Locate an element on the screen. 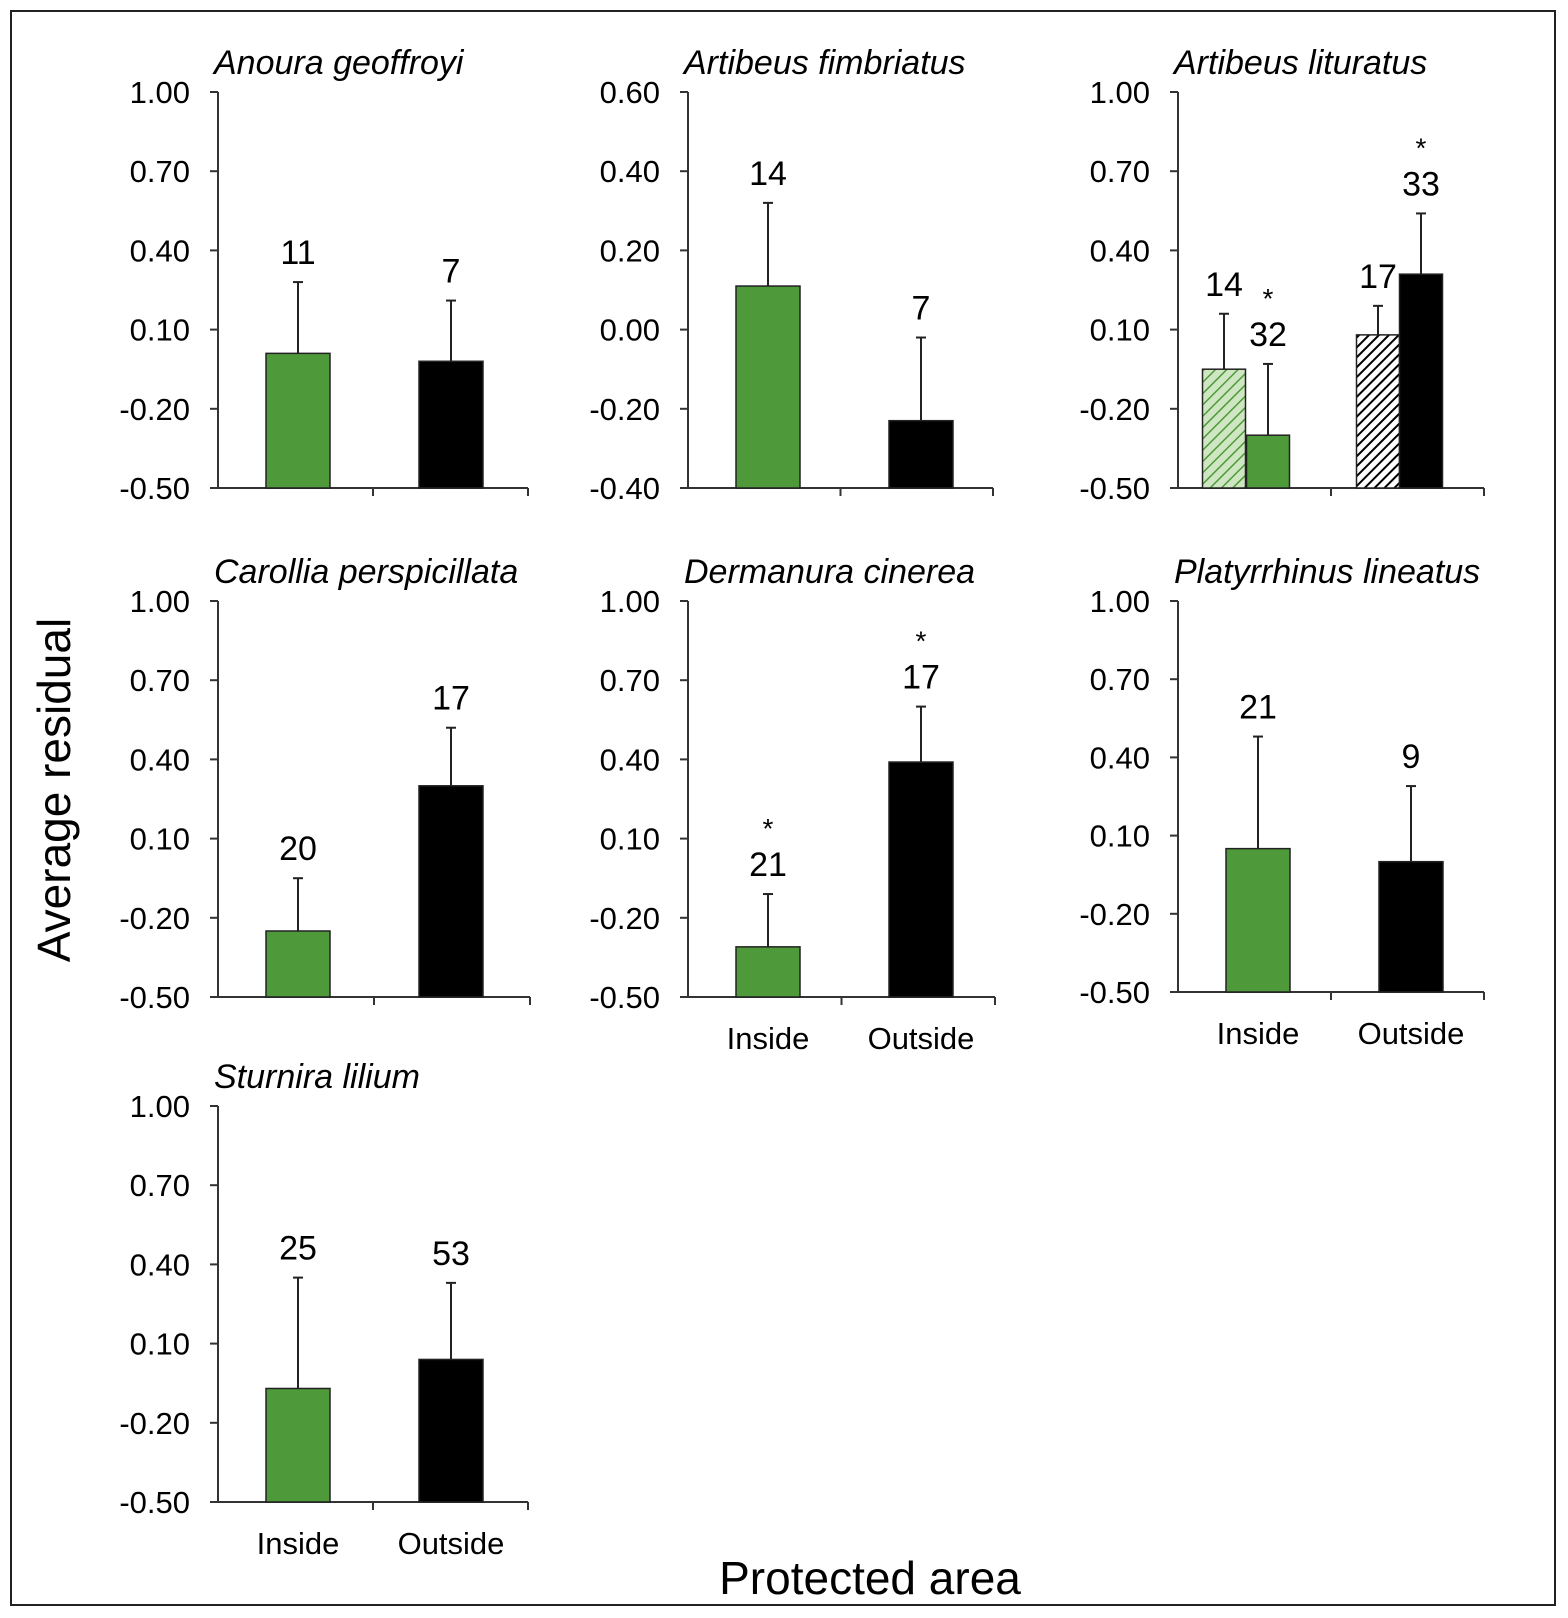 The height and width of the screenshot is (1618, 1568). panel-title: Platyrrhinus lineatus is located at coordinates (1327, 572).